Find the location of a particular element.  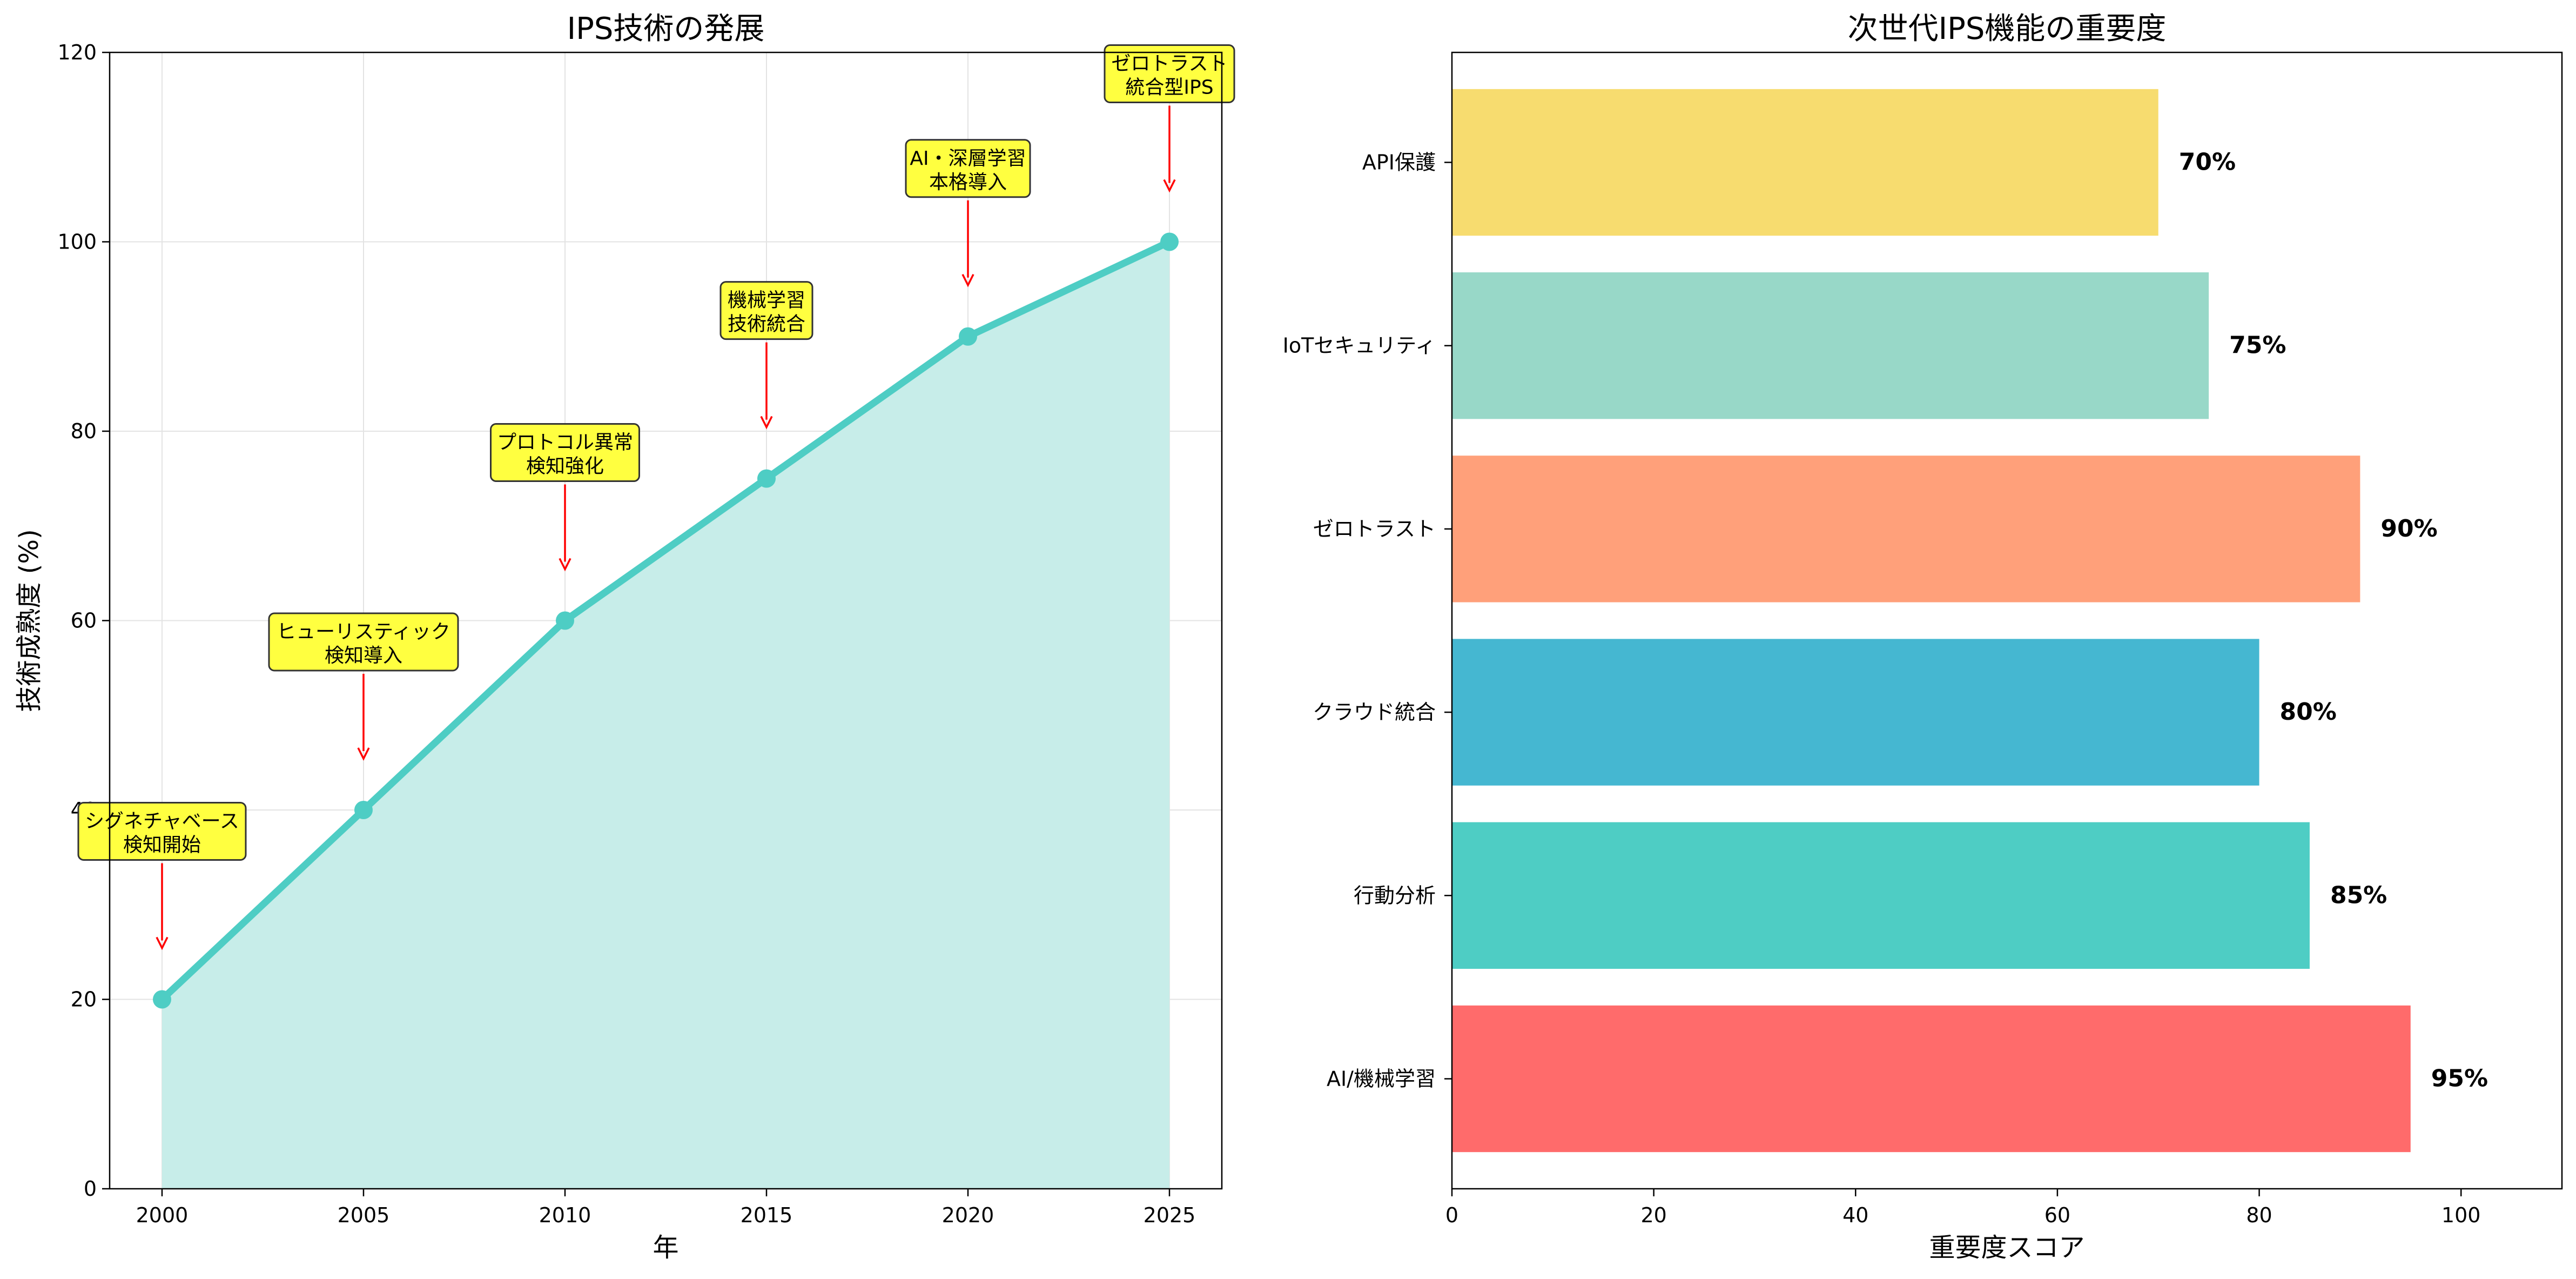

category-label: クラウド統合 is located at coordinates (1374, 712).